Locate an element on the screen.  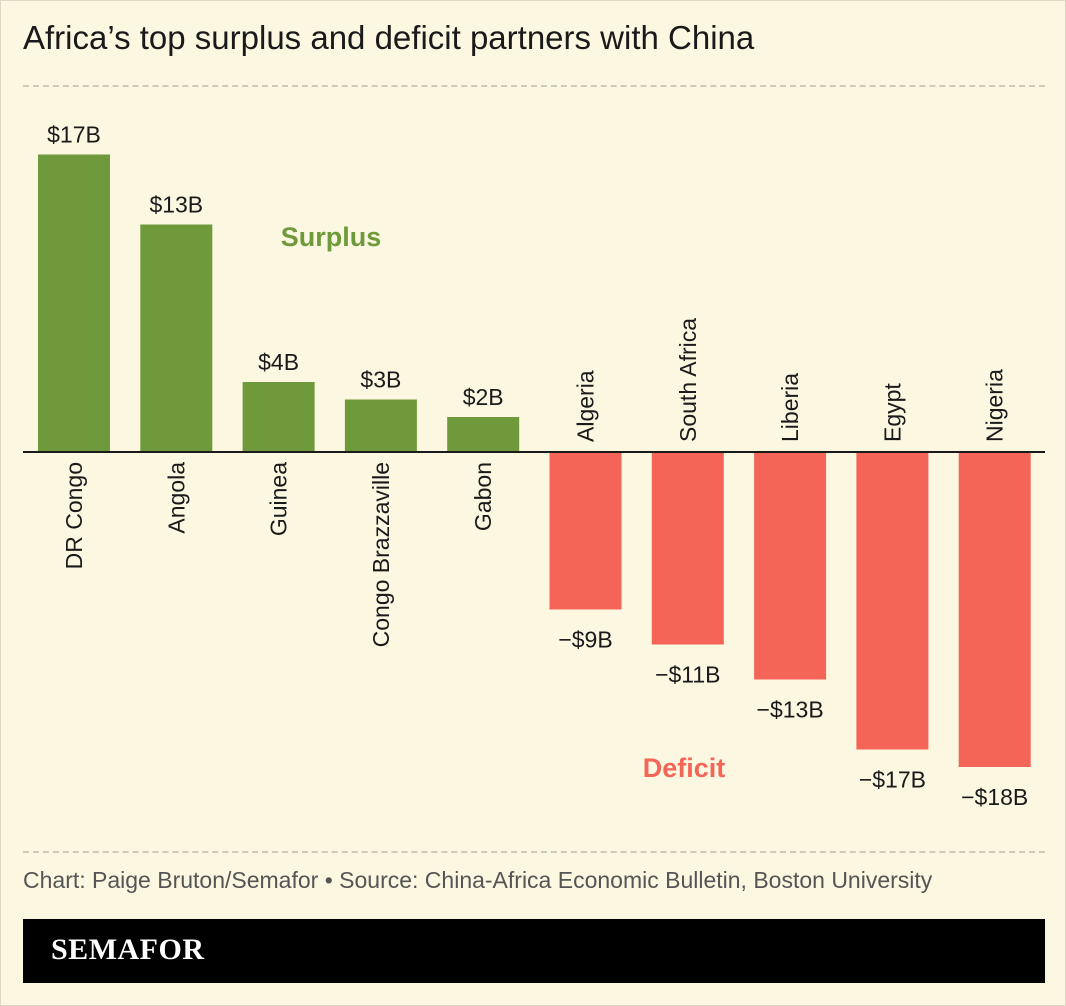
value-label-liberia: −$13B is located at coordinates (790, 710).